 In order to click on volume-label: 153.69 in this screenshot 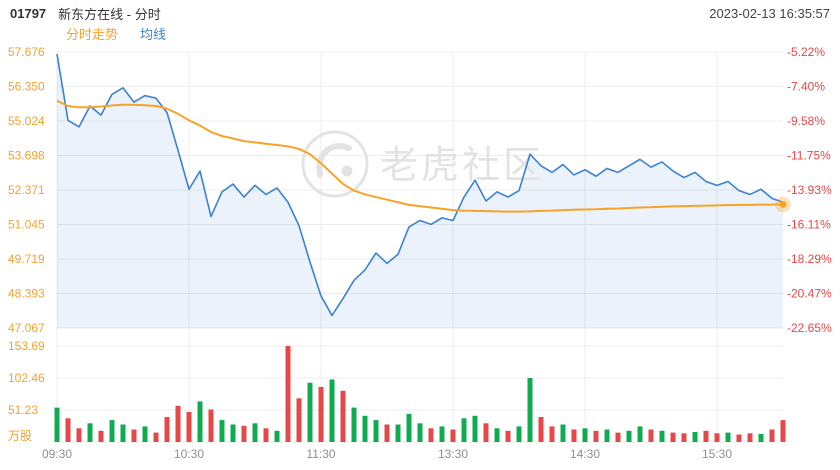, I will do `click(26, 346)`.